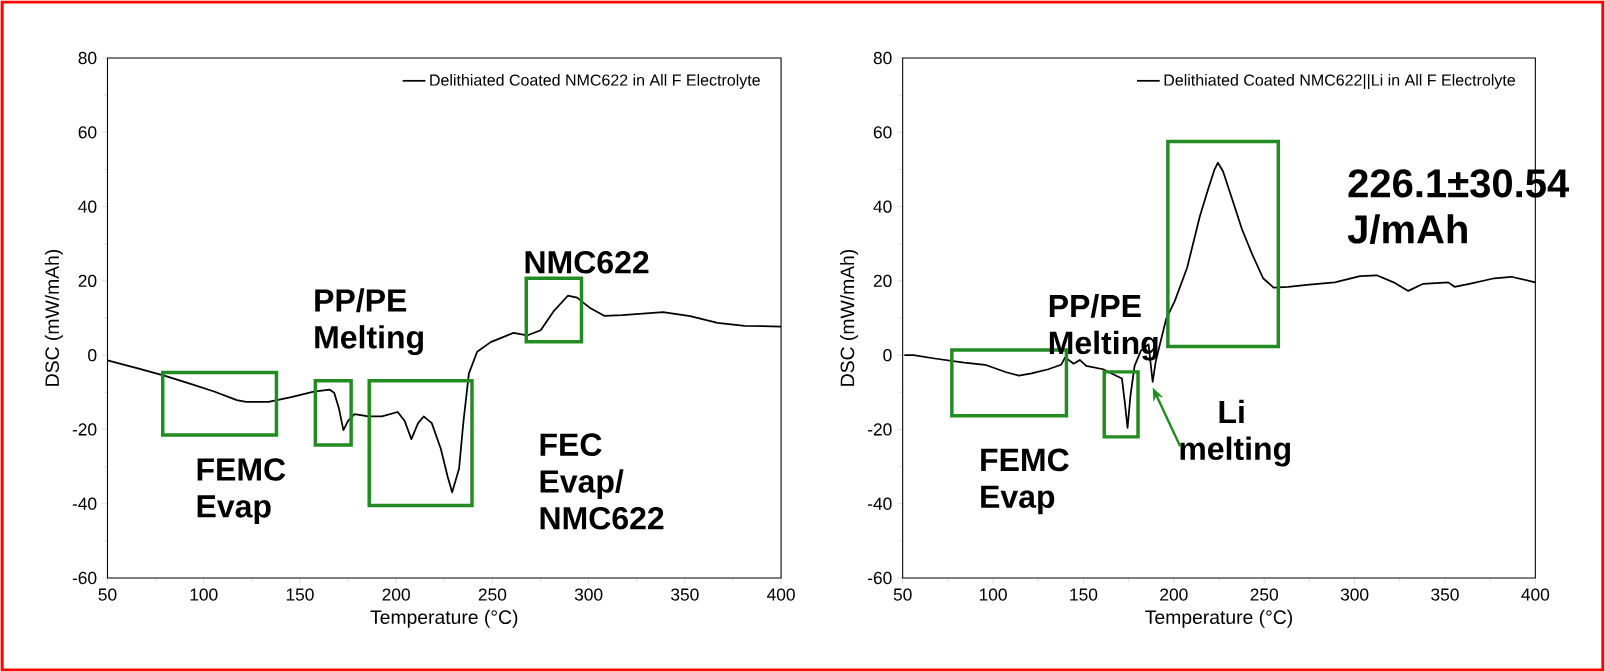 This screenshot has width=1605, height=672. What do you see at coordinates (602, 481) in the screenshot?
I see `annotation: FEC Evap/ NMC622` at bounding box center [602, 481].